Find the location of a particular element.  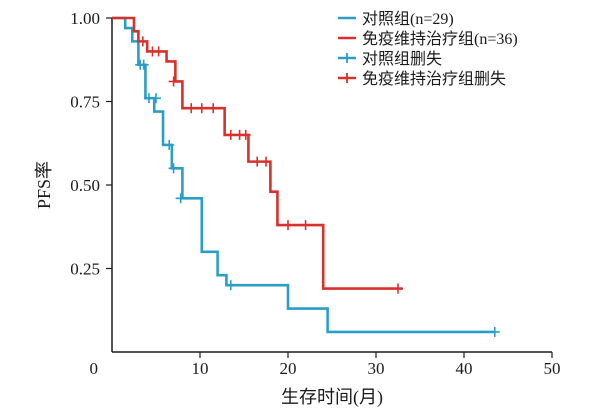

y-tick-label: 1.00 is located at coordinates (85, 18).